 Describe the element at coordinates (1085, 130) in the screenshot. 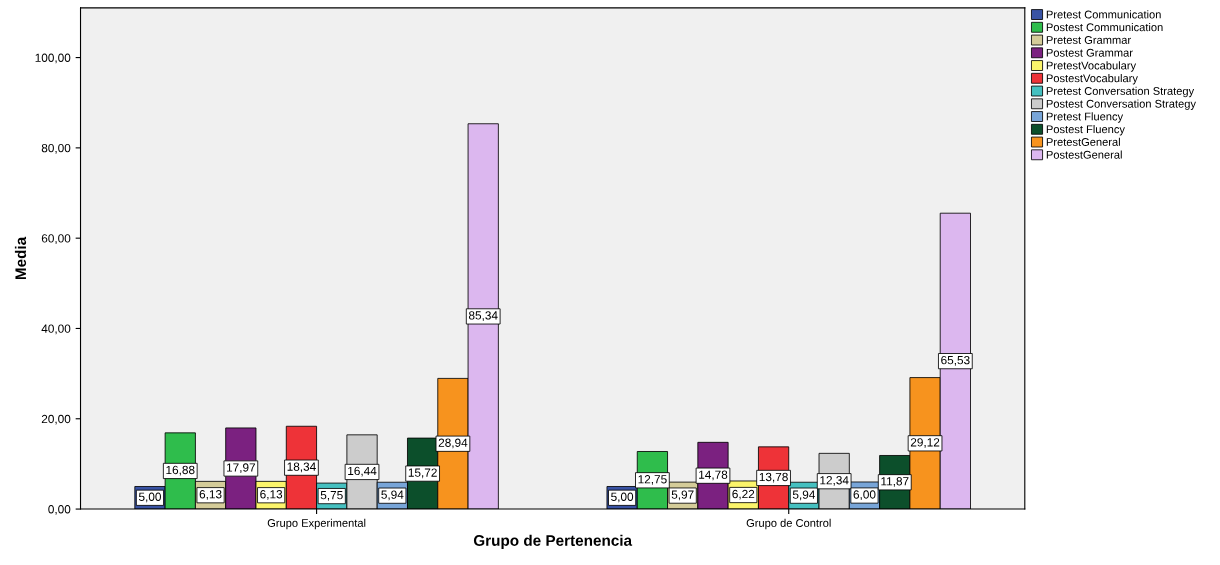

I see `legend-label: Postest Fluency` at that location.